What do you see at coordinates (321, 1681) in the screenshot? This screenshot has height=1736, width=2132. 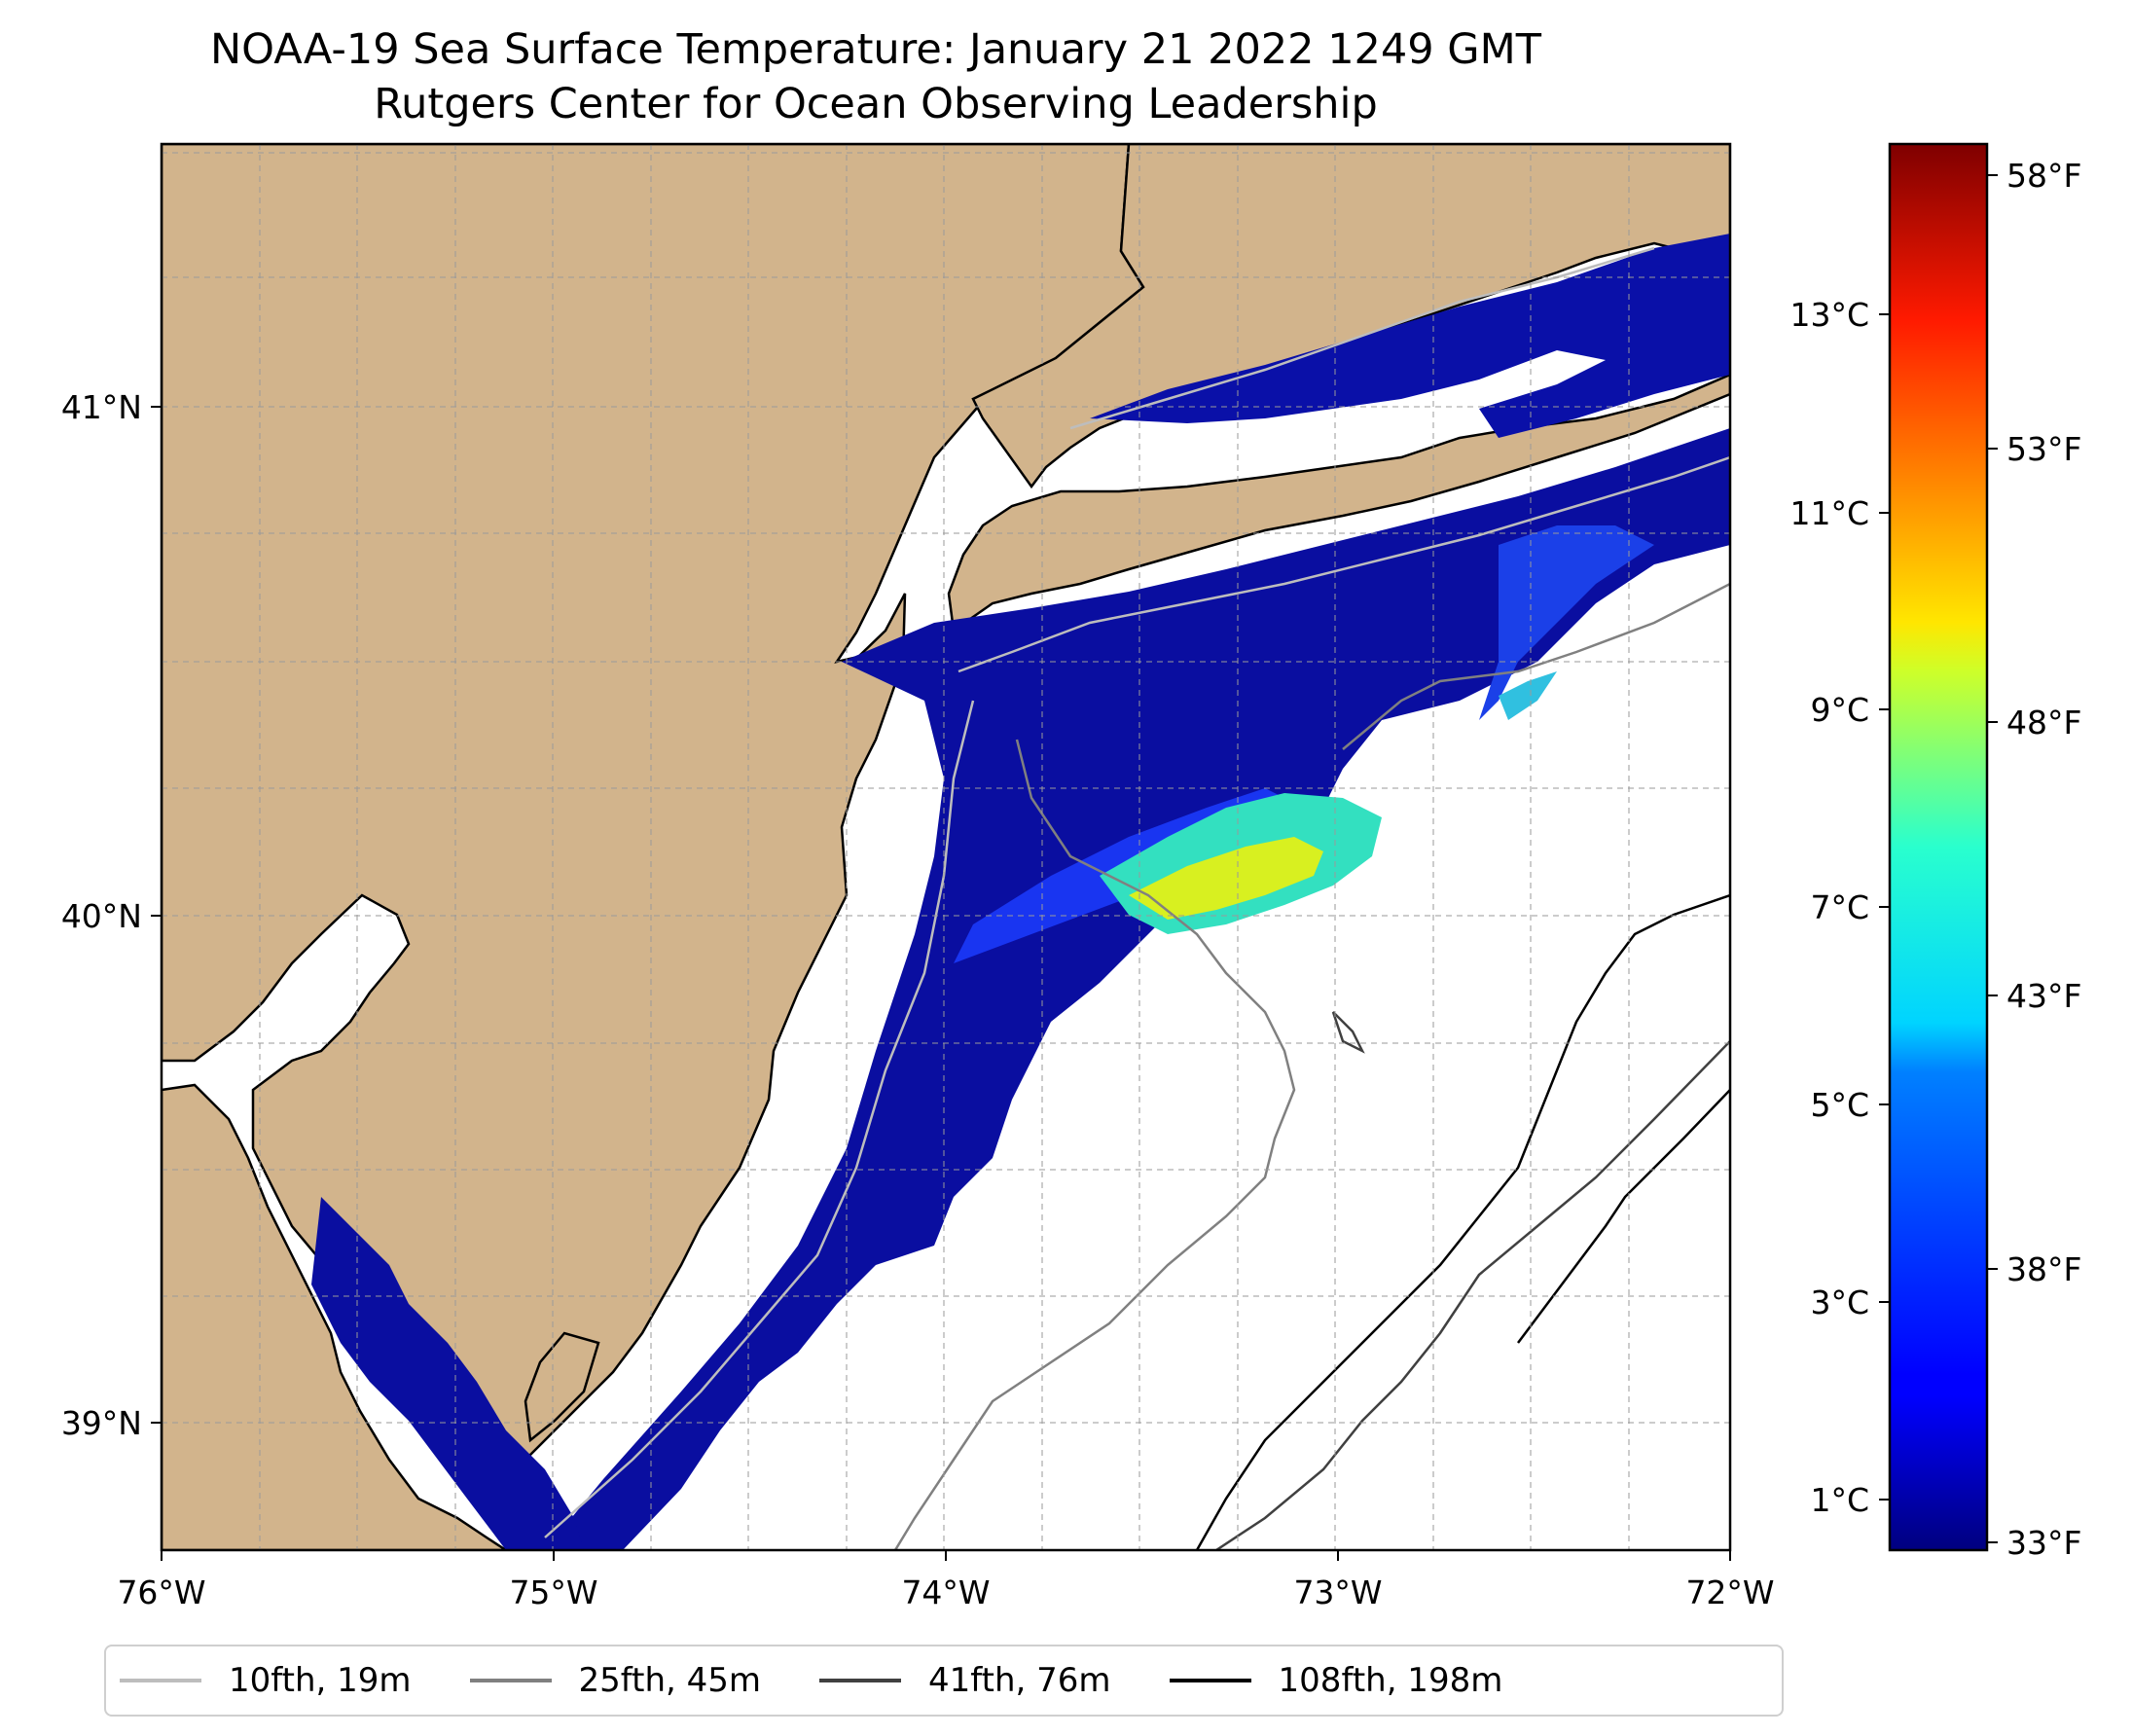 I see `legend-label: 10fth, 19m` at bounding box center [321, 1681].